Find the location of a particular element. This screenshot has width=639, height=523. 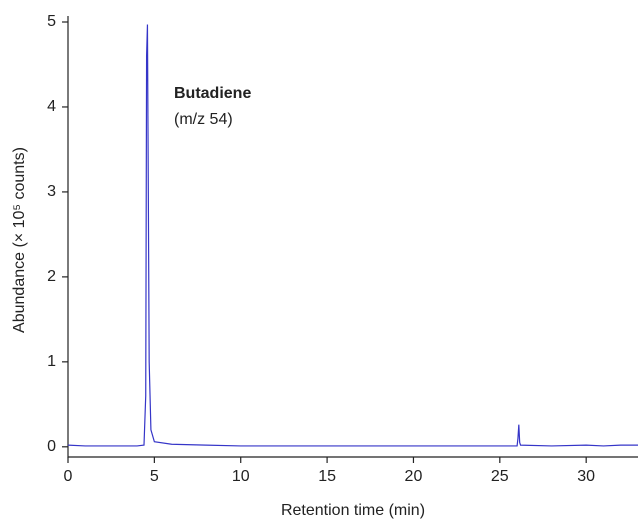

y-tick-label: 5 is located at coordinates (51, 21).